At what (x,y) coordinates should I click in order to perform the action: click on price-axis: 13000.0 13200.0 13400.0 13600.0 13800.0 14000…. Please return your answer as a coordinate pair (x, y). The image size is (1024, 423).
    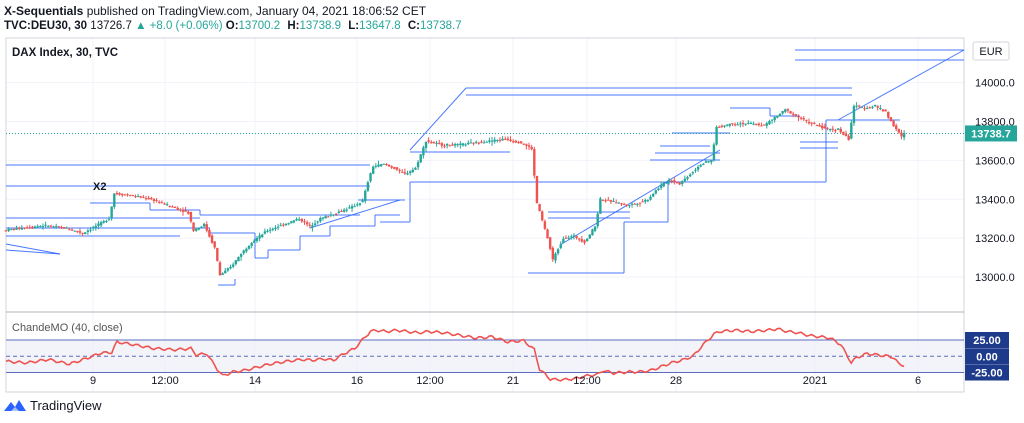
    Looking at the image, I should click on (995, 164).